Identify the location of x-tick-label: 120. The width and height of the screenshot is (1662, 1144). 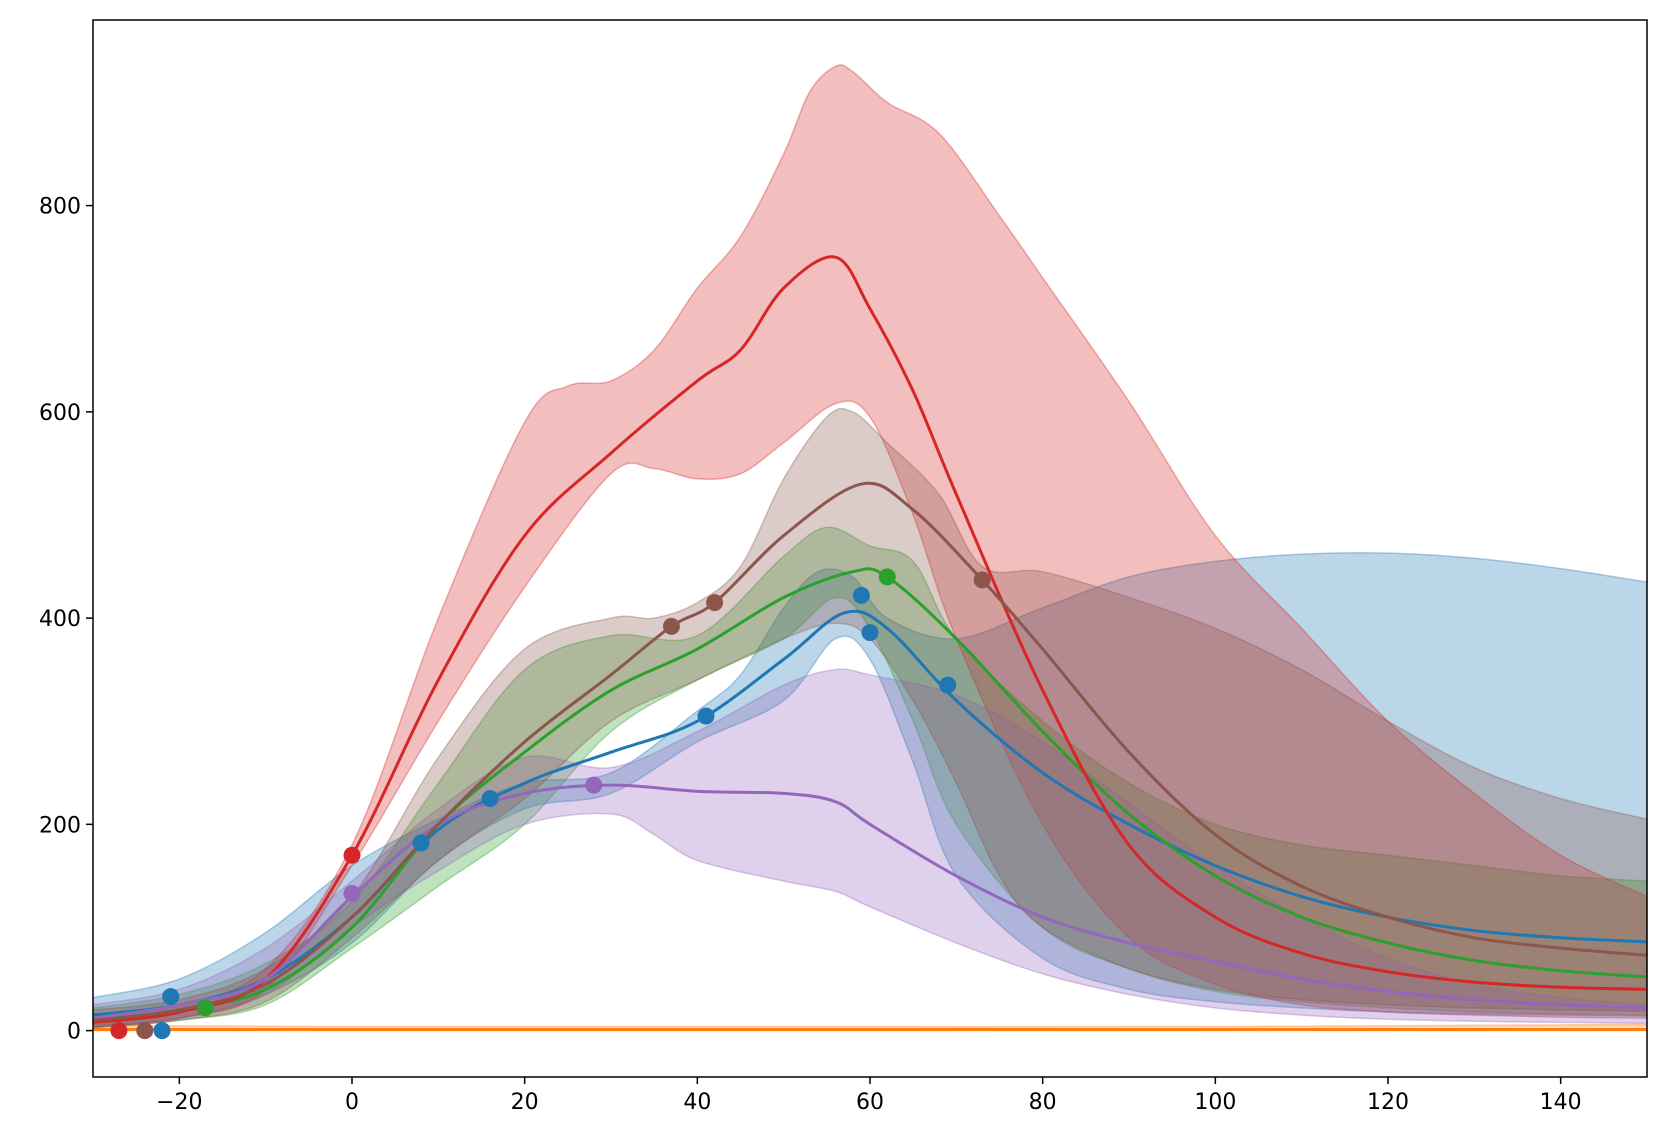
(1388, 1102).